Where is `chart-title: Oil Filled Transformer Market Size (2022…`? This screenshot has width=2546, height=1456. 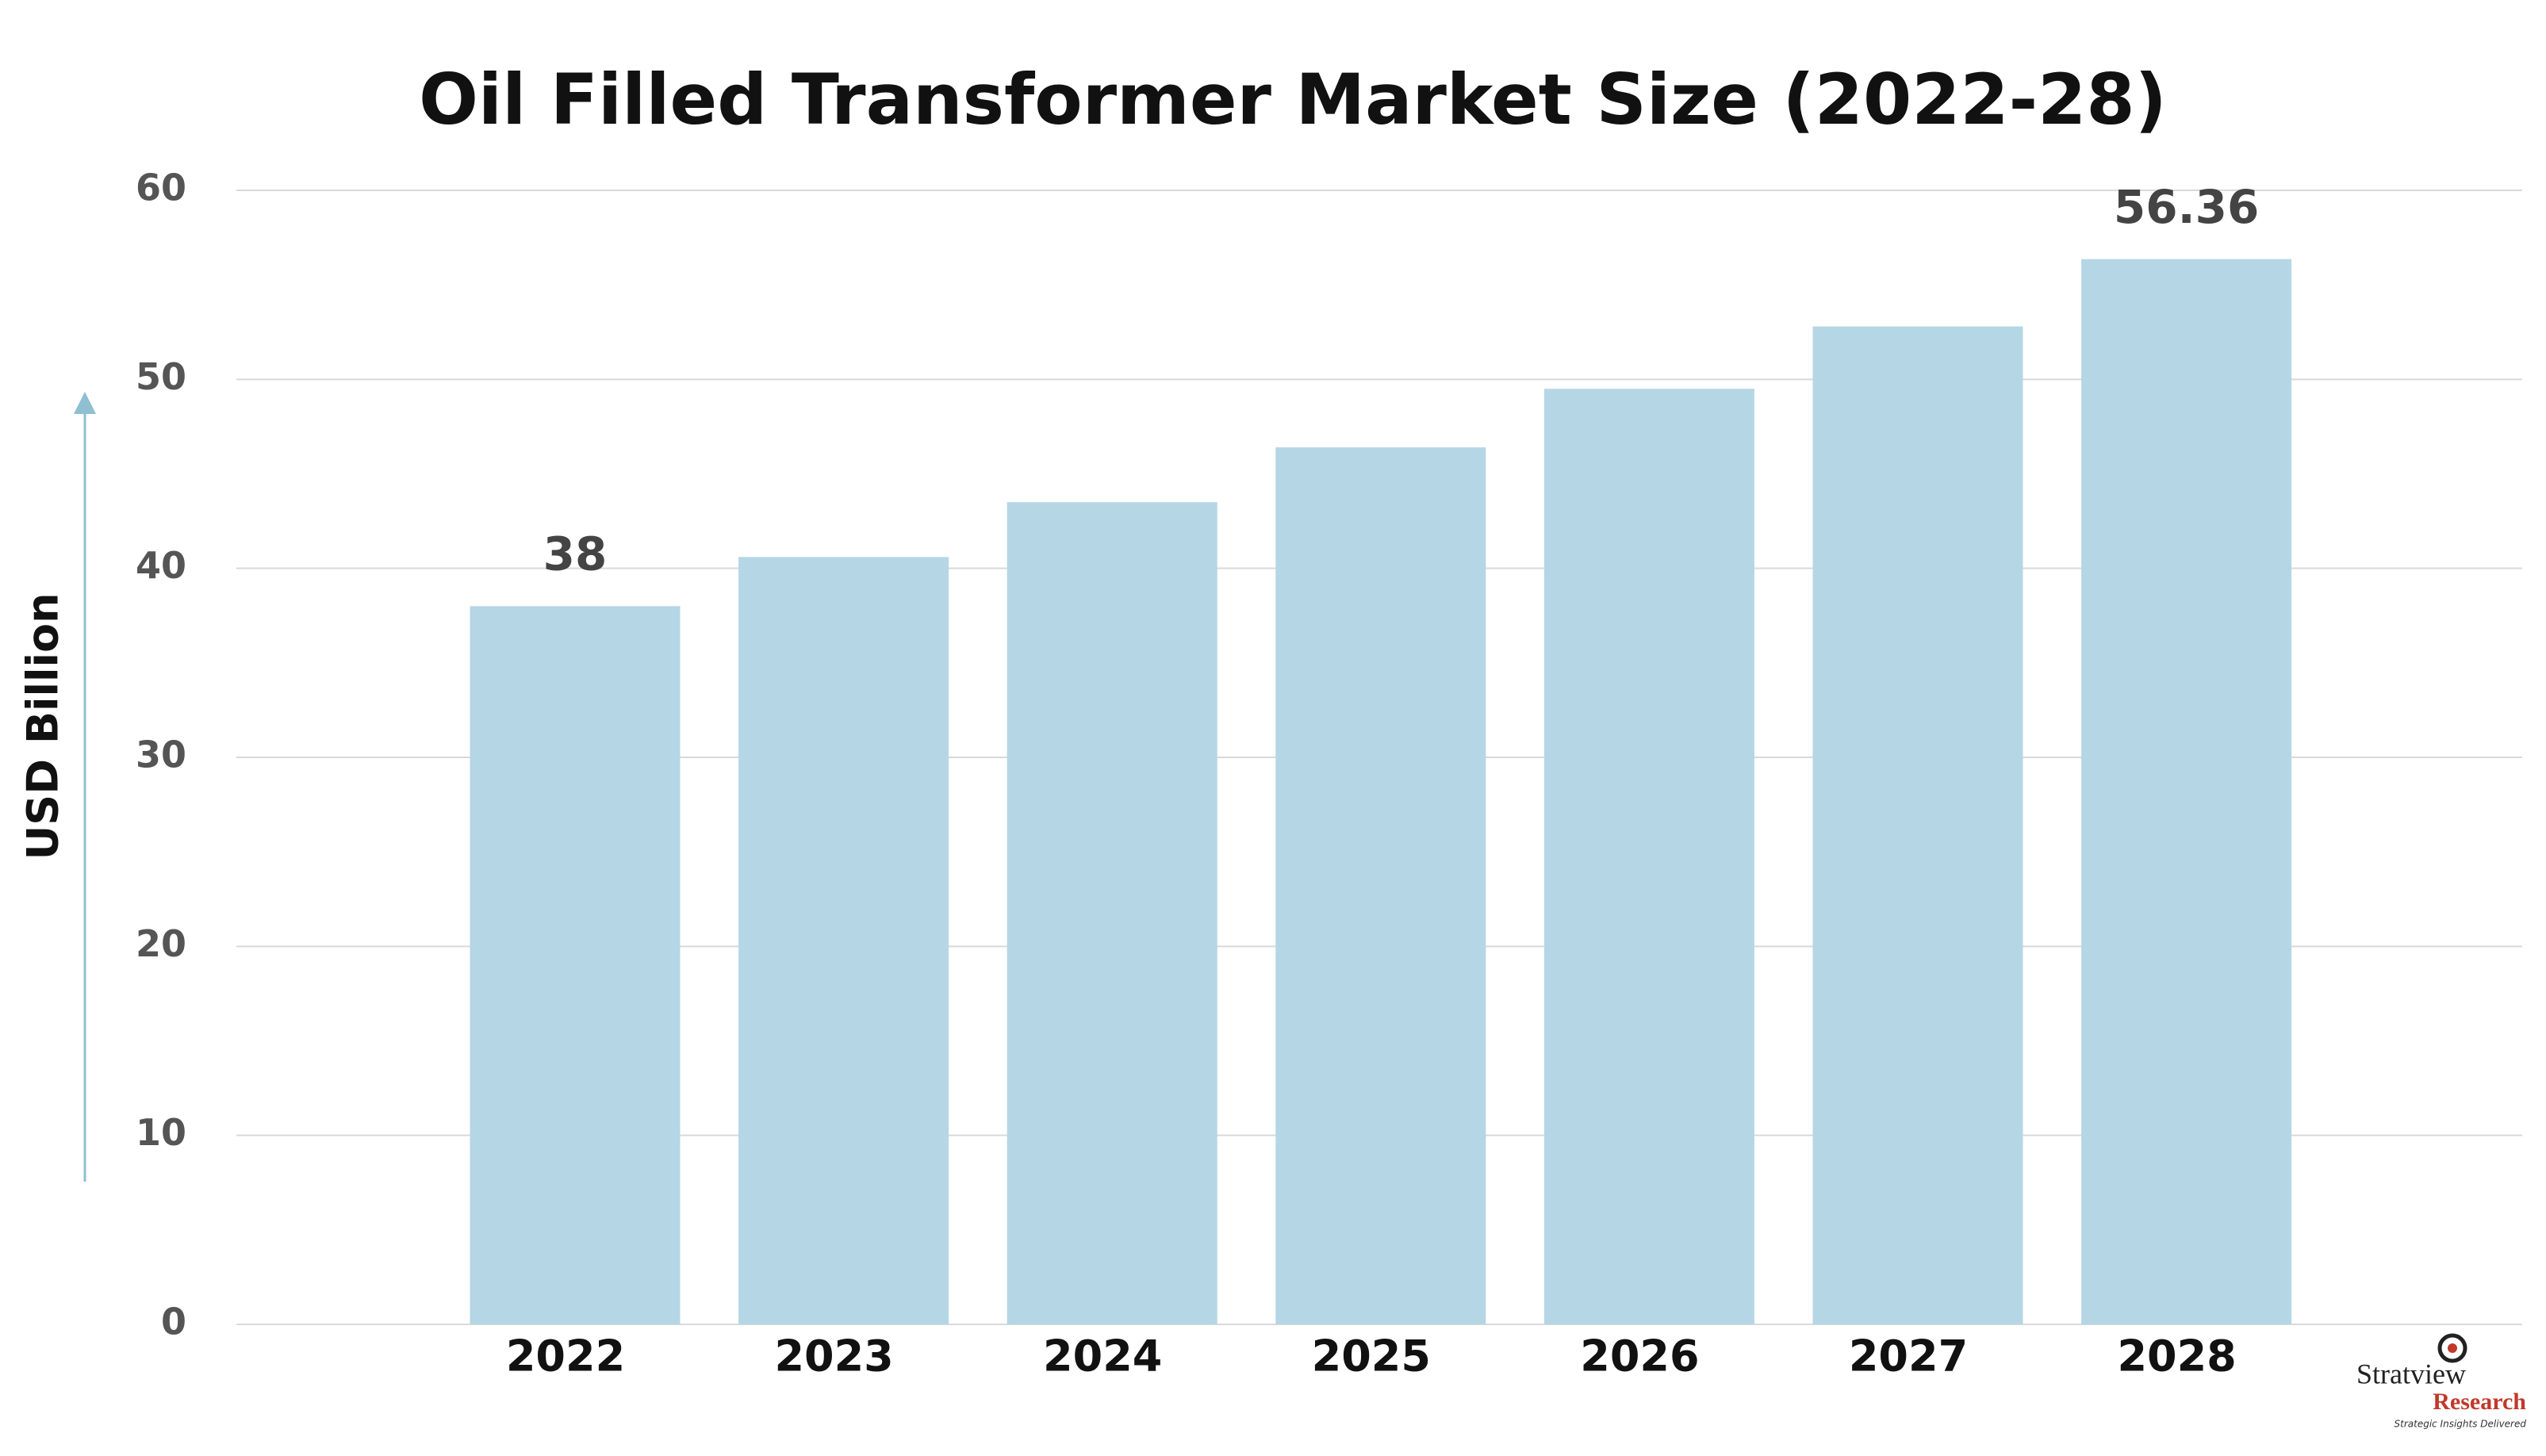
chart-title: Oil Filled Transformer Market Size (2022… is located at coordinates (1293, 99).